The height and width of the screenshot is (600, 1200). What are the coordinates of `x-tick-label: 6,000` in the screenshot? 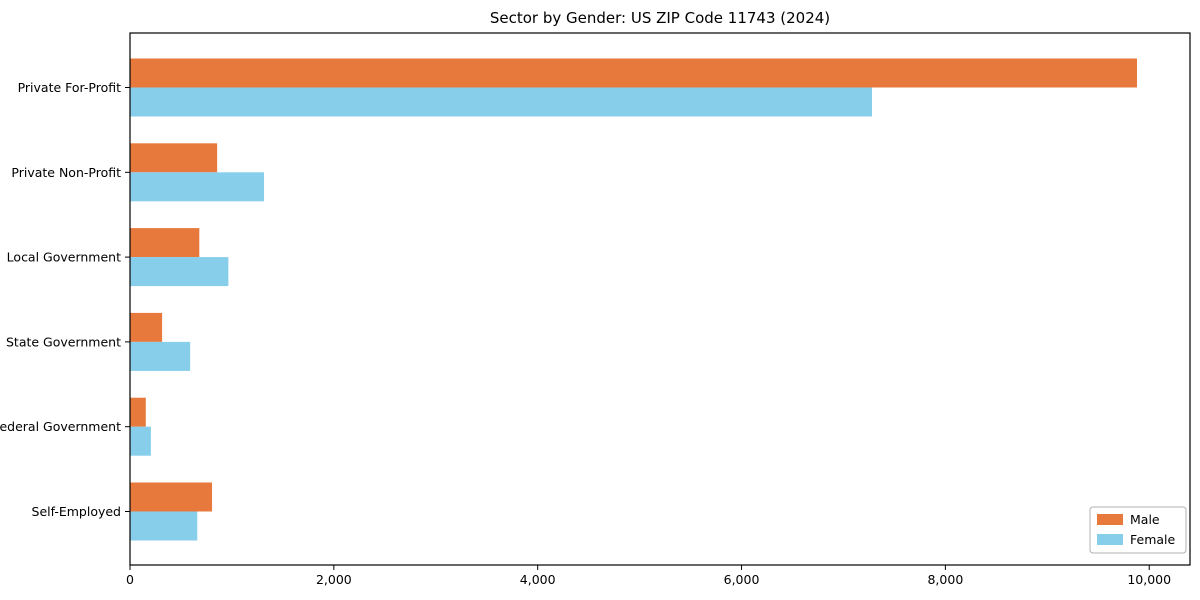 It's located at (742, 579).